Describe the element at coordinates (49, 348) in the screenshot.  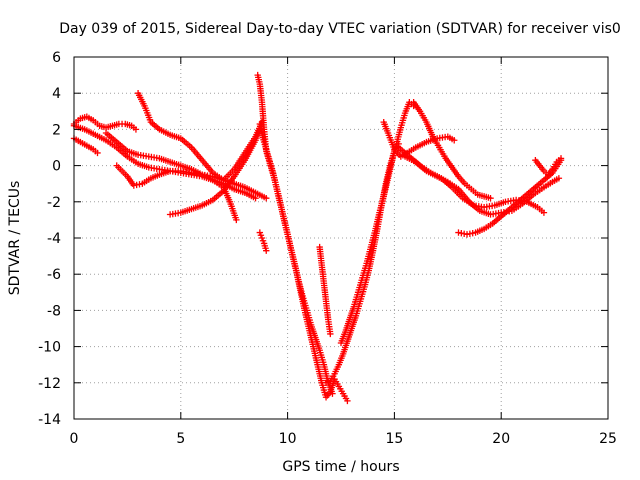
I see `y-tick-label: -10` at that location.